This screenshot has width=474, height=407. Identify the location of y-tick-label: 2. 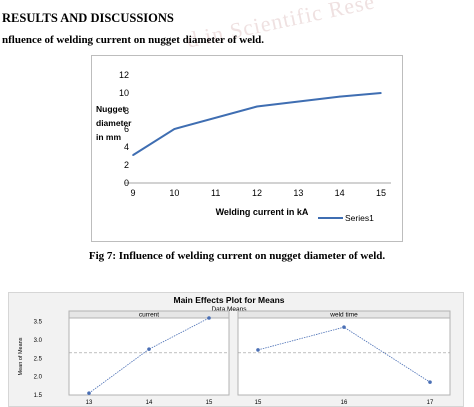
(126, 165).